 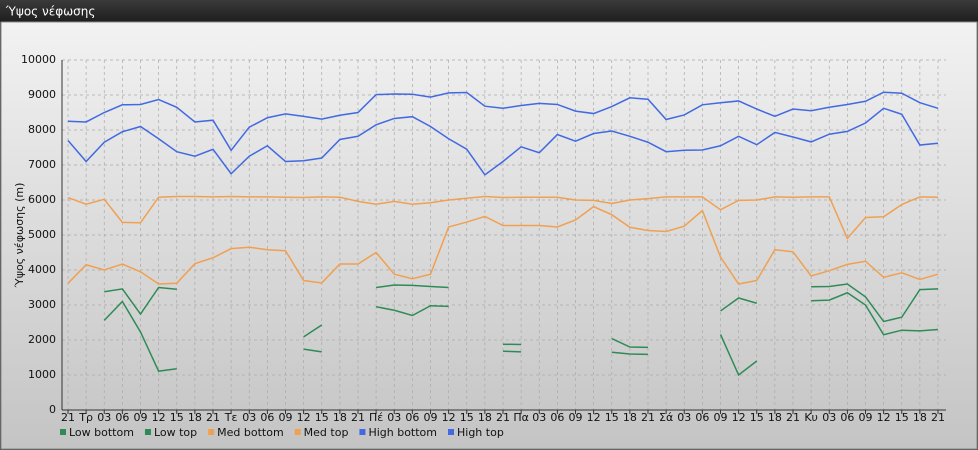 I want to click on x-tick-label: Σά, so click(x=666, y=417).